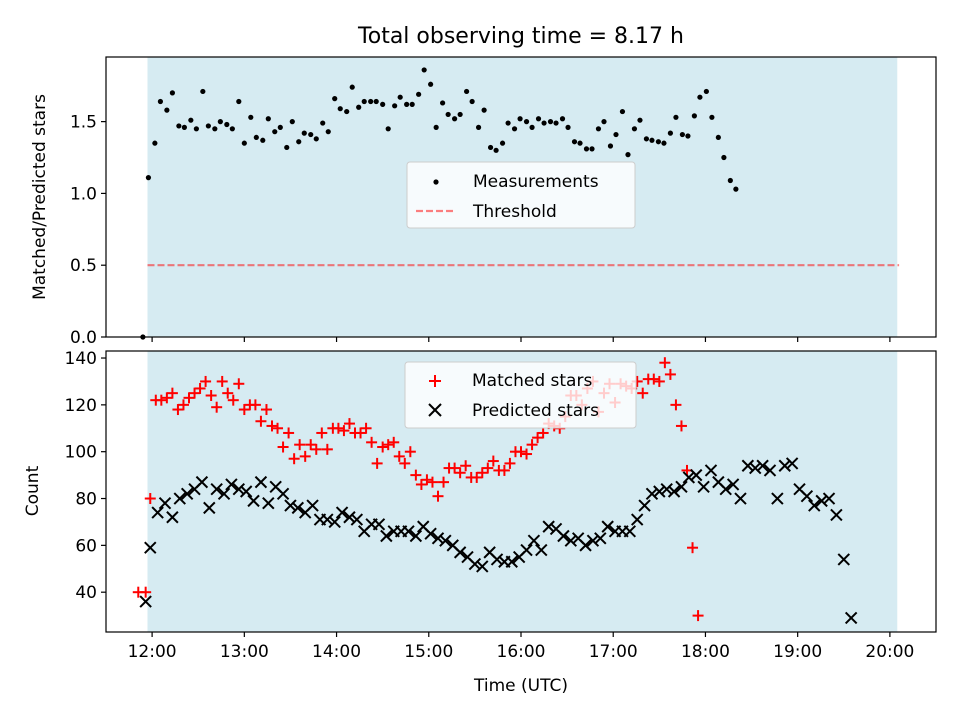 Image resolution: width=960 pixels, height=720 pixels. I want to click on chart-title: Total observing time = 8.17 h, so click(520, 36).